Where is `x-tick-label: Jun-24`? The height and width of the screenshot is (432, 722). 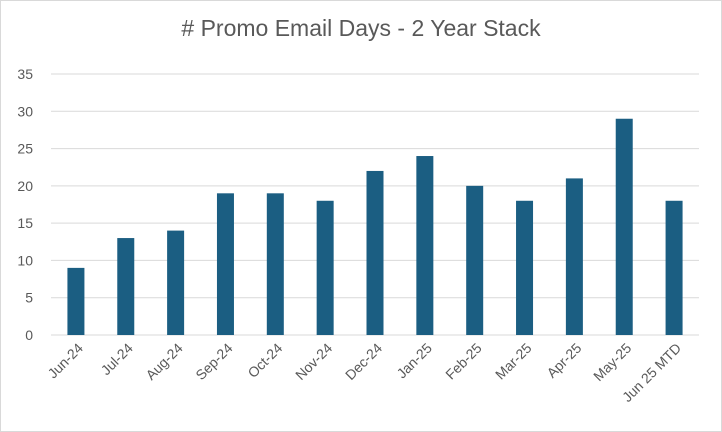 x-tick-label: Jun-24 is located at coordinates (65, 361).